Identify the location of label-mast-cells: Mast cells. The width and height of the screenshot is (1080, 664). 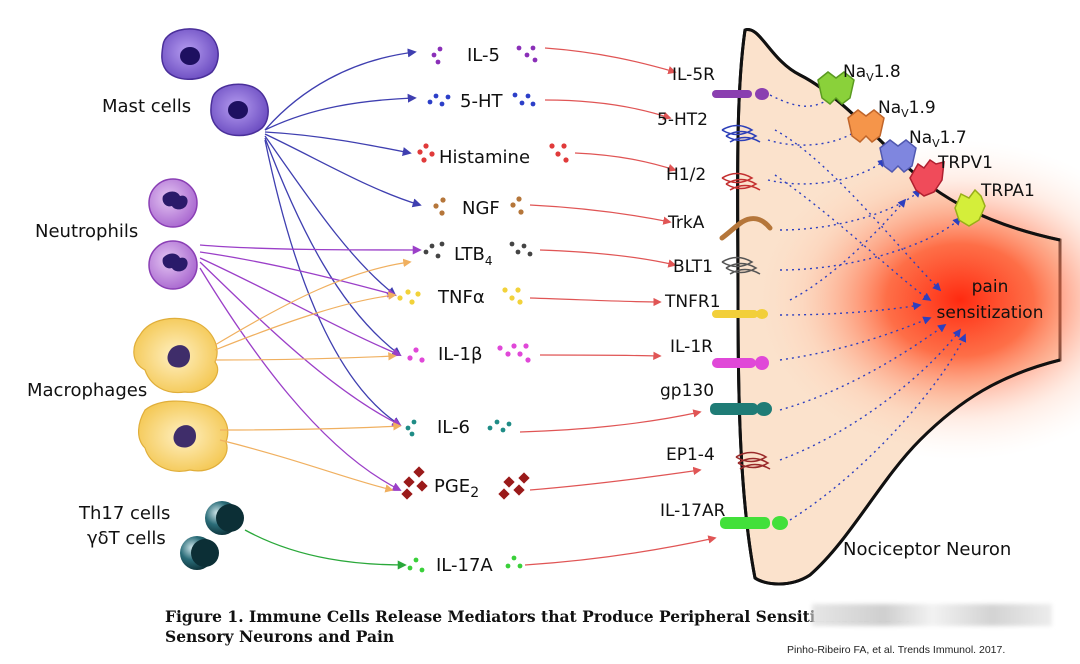
(146, 106).